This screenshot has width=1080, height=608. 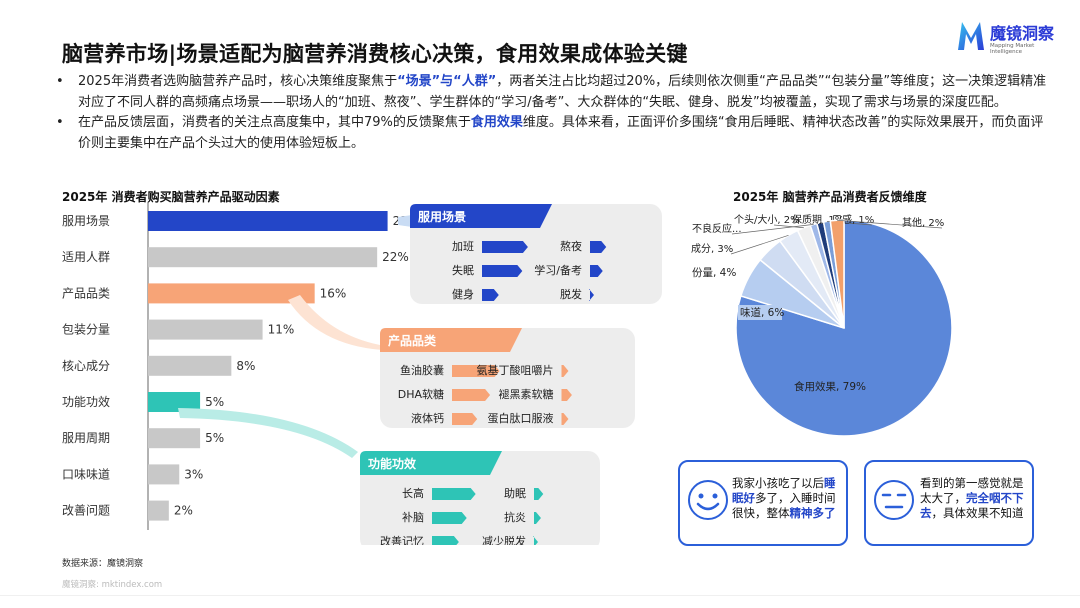 I want to click on logo-mark-icon, so click(x=971, y=36).